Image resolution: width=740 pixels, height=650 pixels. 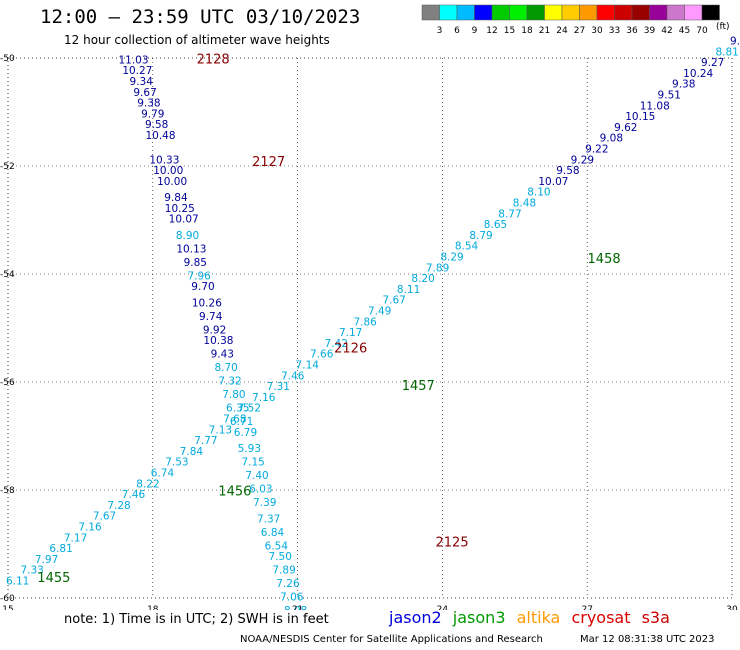 I want to click on swh-value: 6.84, so click(x=273, y=533).